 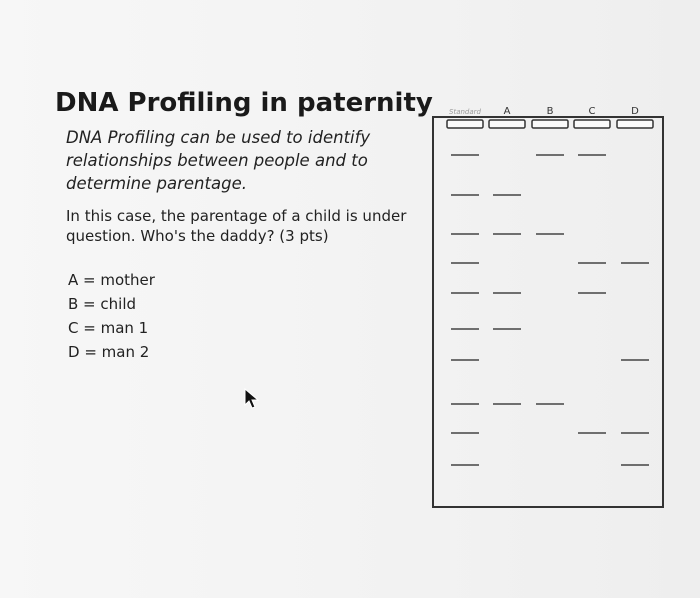 I want to click on lane-label: A, so click(x=507, y=111).